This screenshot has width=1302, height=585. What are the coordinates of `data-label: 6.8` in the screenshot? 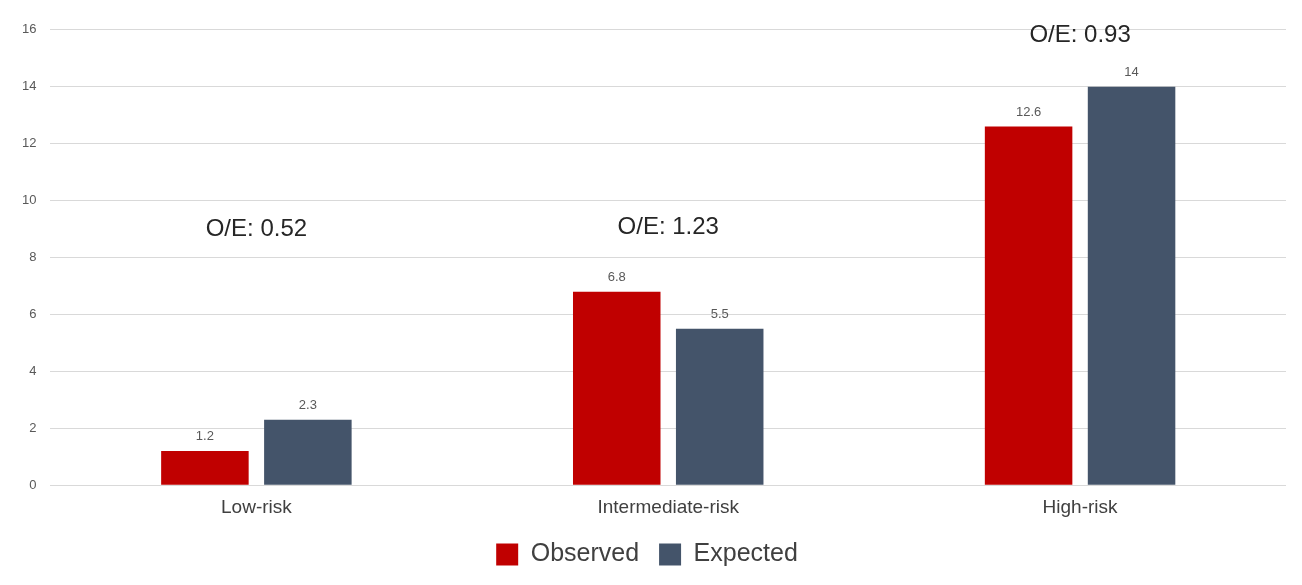 It's located at (616, 276).